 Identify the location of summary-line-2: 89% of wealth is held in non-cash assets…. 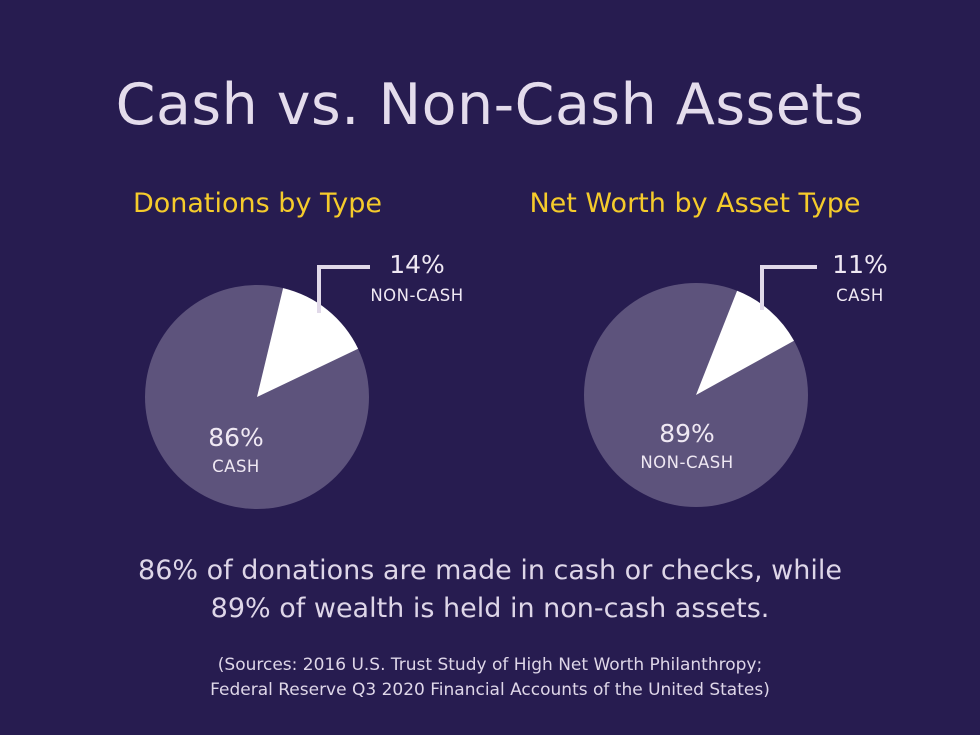
(490, 608).